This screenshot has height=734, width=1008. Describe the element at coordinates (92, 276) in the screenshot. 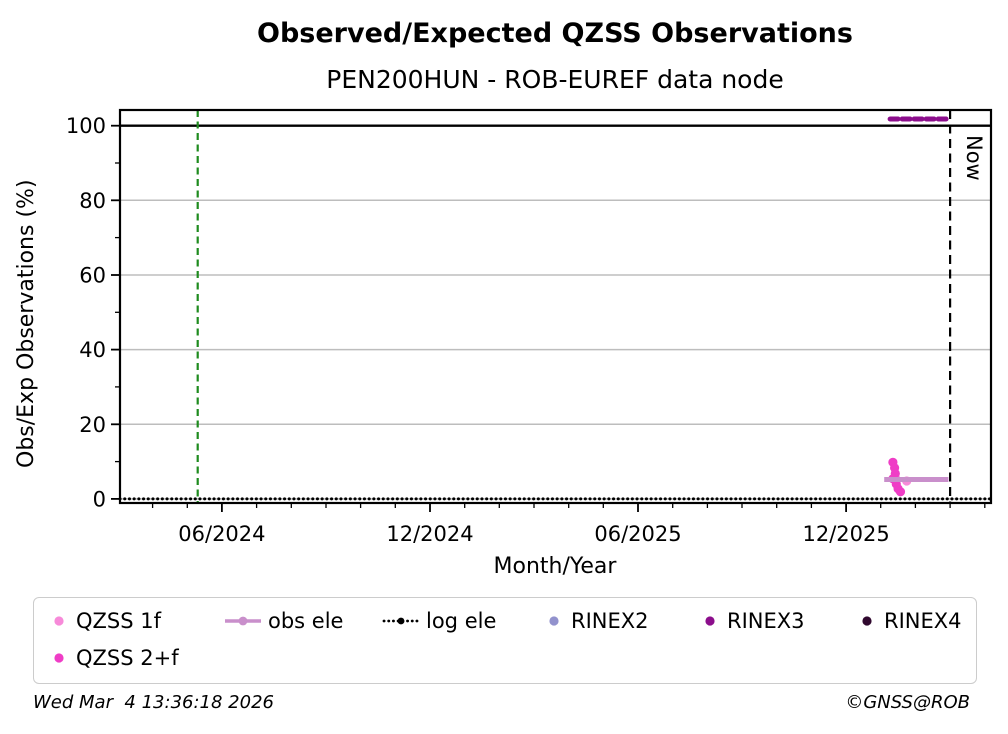

I see `y-tick-label: 60` at that location.